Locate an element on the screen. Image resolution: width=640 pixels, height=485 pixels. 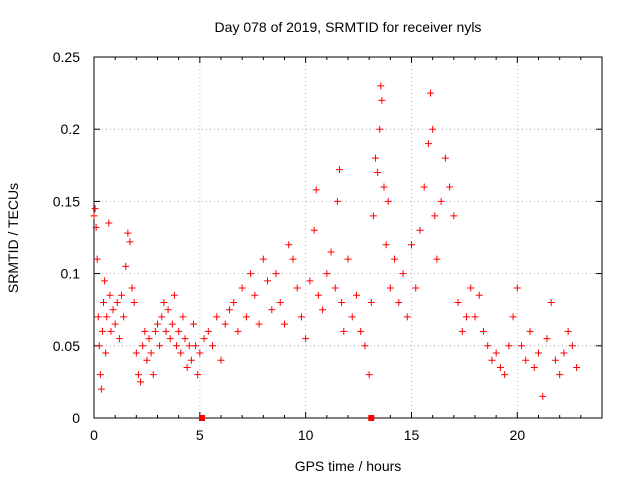
x-tick-label-1: 5 is located at coordinates (200, 435).